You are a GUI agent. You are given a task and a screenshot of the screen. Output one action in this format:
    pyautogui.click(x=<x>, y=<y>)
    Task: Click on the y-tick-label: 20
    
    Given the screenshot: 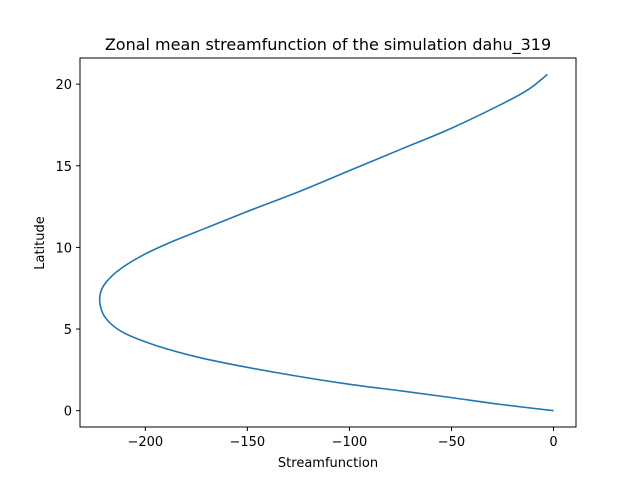 What is the action you would take?
    pyautogui.click(x=63, y=85)
    